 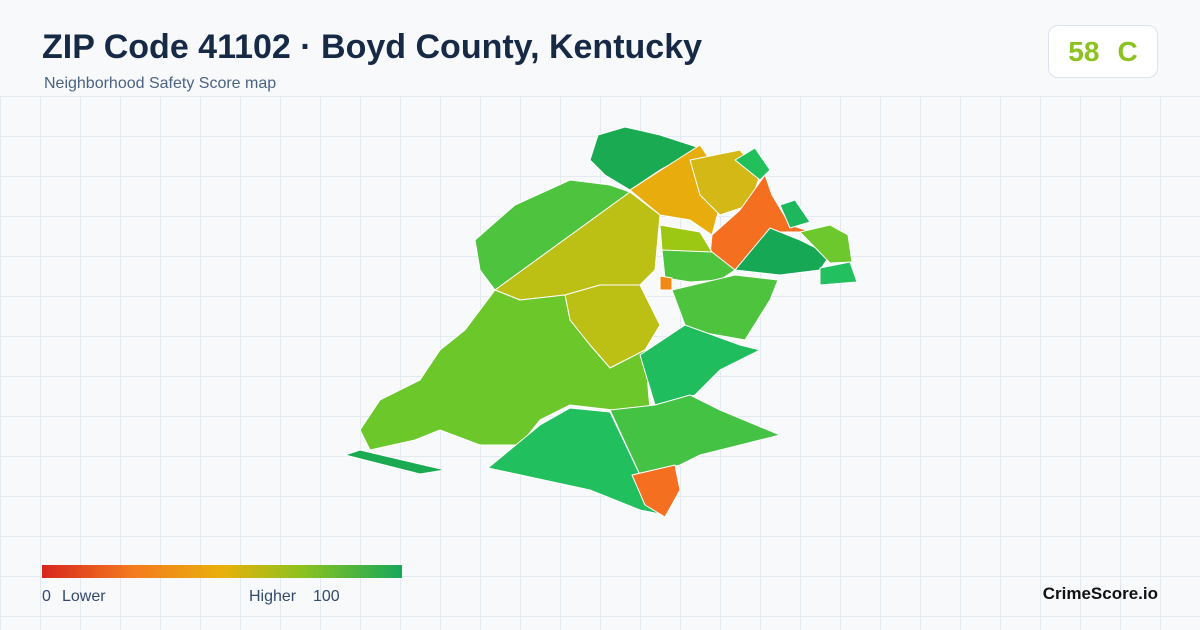 What do you see at coordinates (222, 571) in the screenshot?
I see `legend-gradient` at bounding box center [222, 571].